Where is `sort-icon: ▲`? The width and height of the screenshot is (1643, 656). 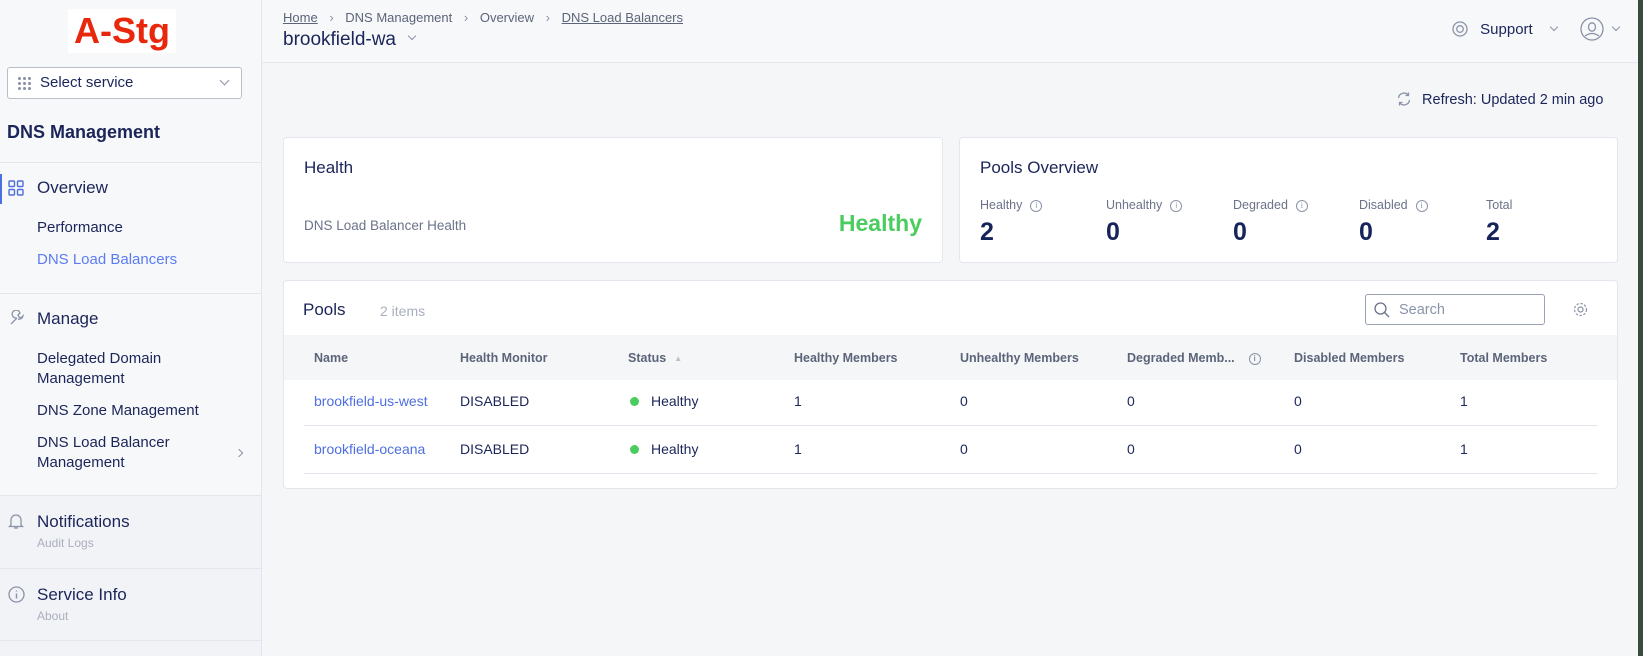
sort-icon: ▲ is located at coordinates (678, 358).